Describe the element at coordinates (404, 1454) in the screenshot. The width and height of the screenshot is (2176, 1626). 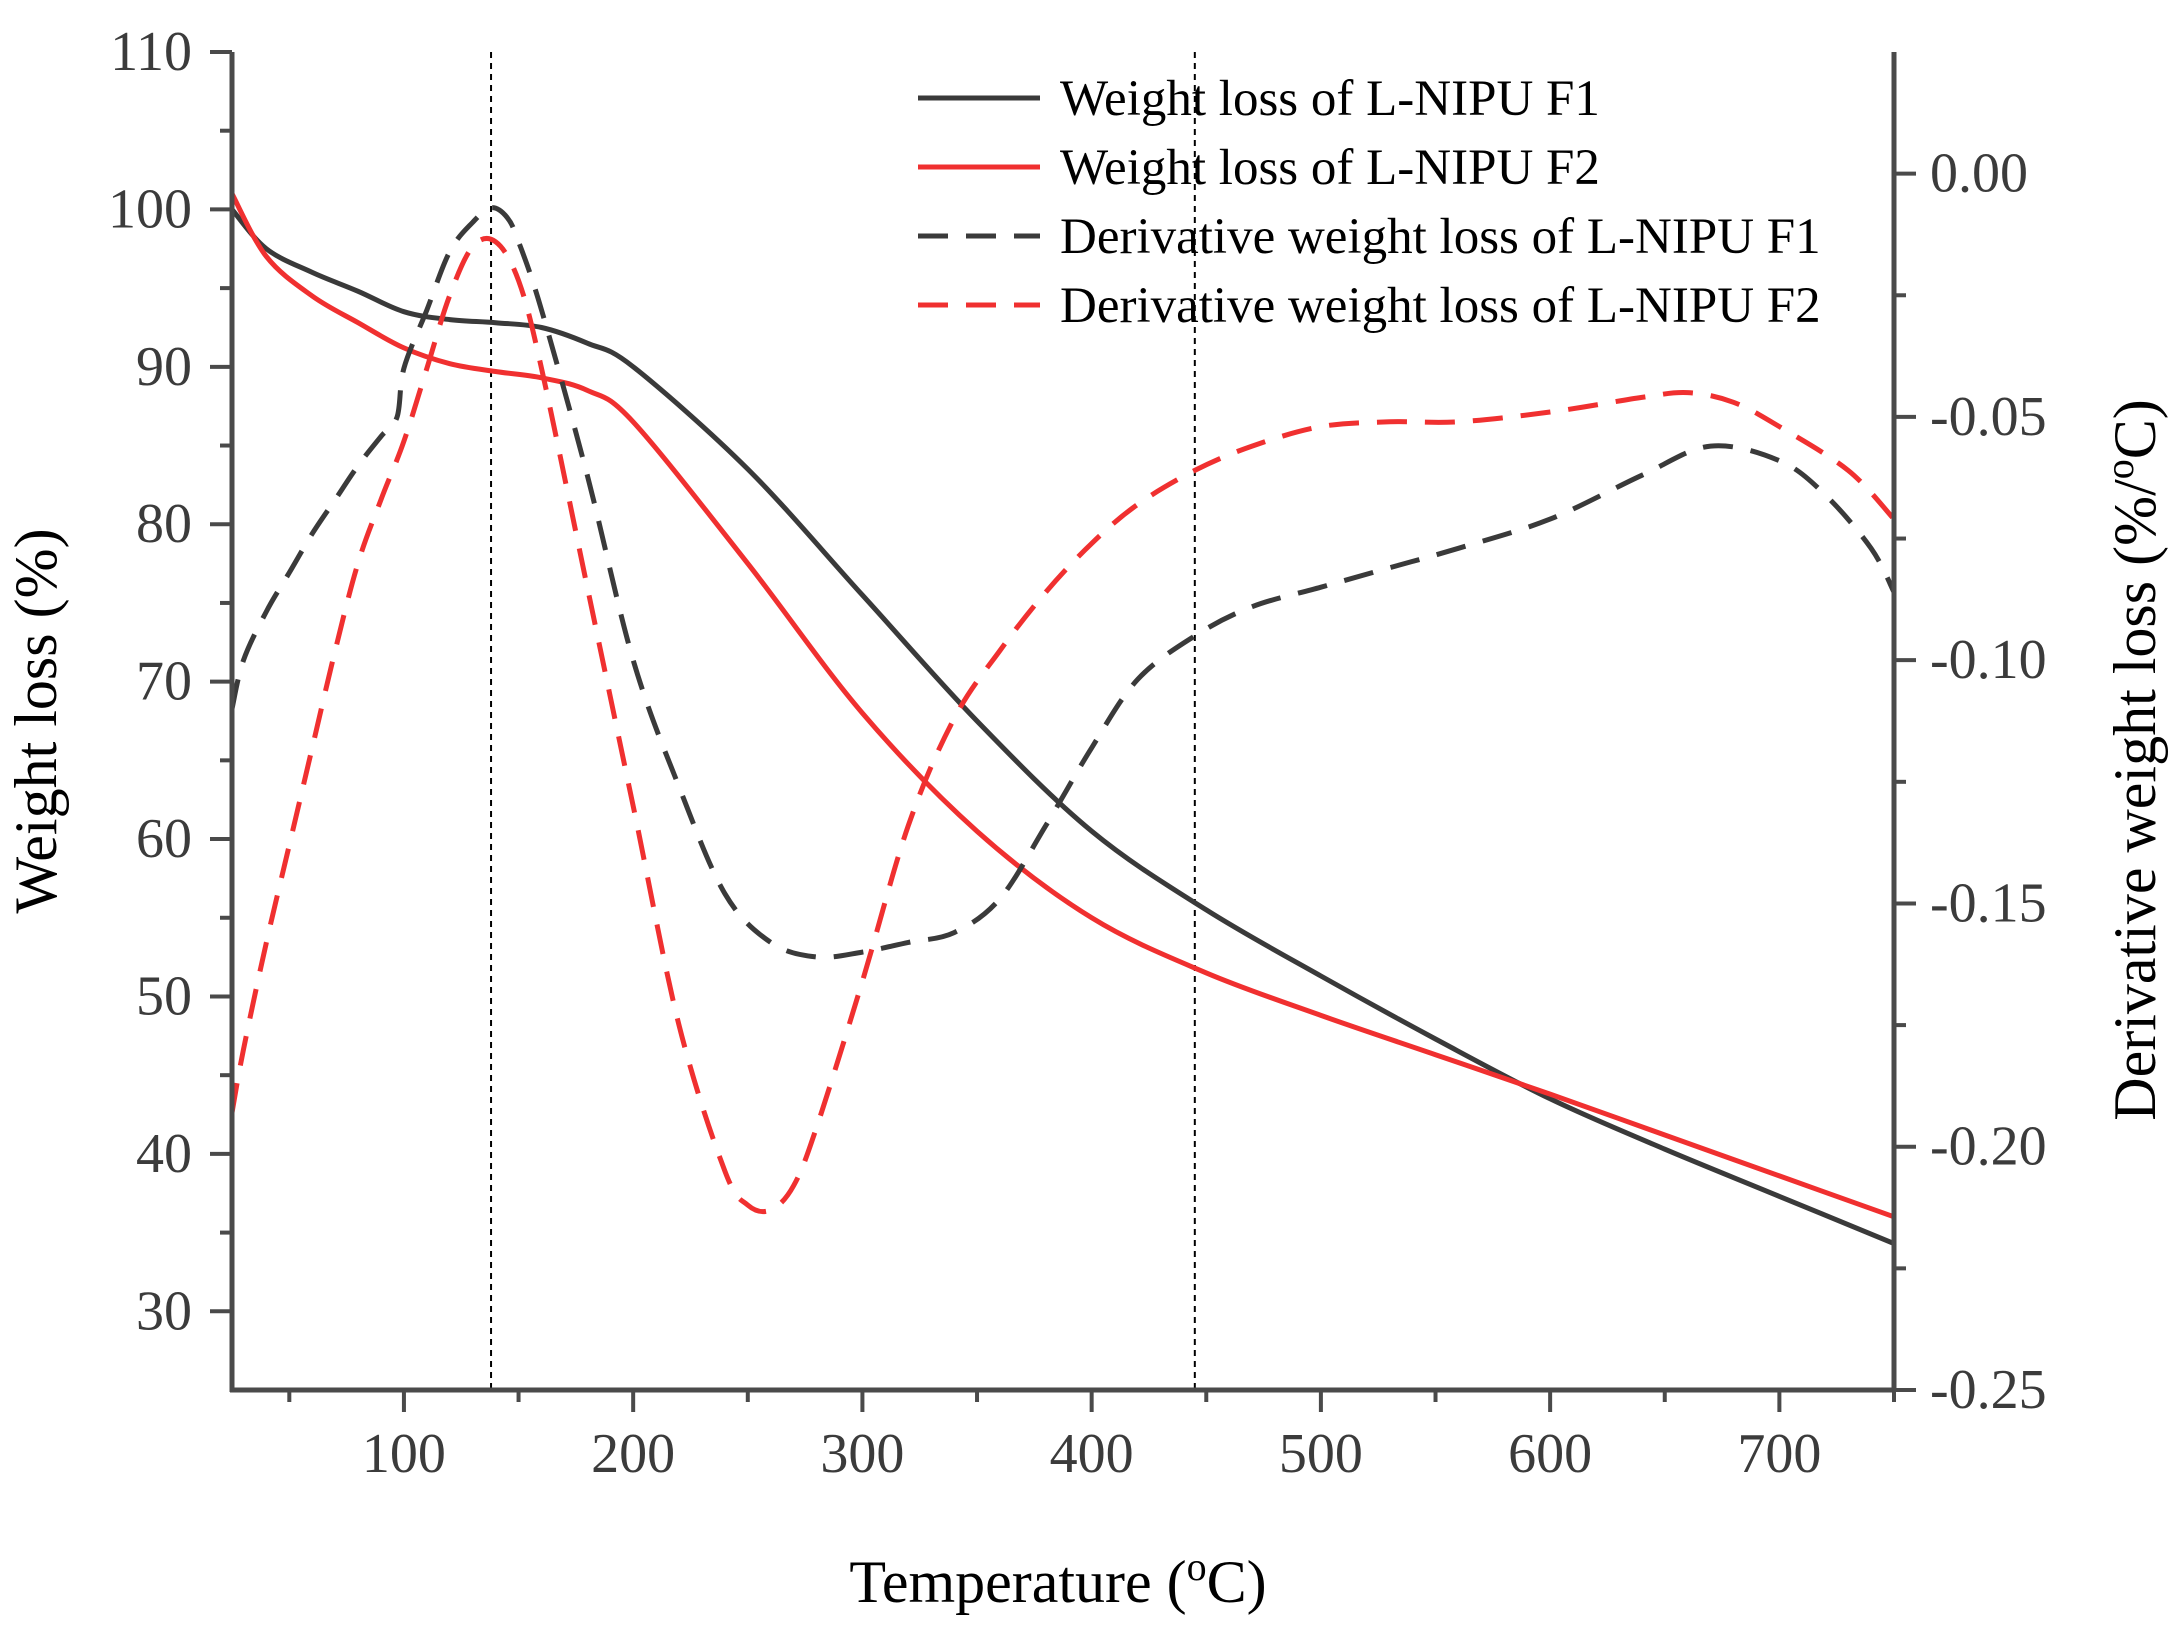
I see `x-tick-label: 100` at that location.